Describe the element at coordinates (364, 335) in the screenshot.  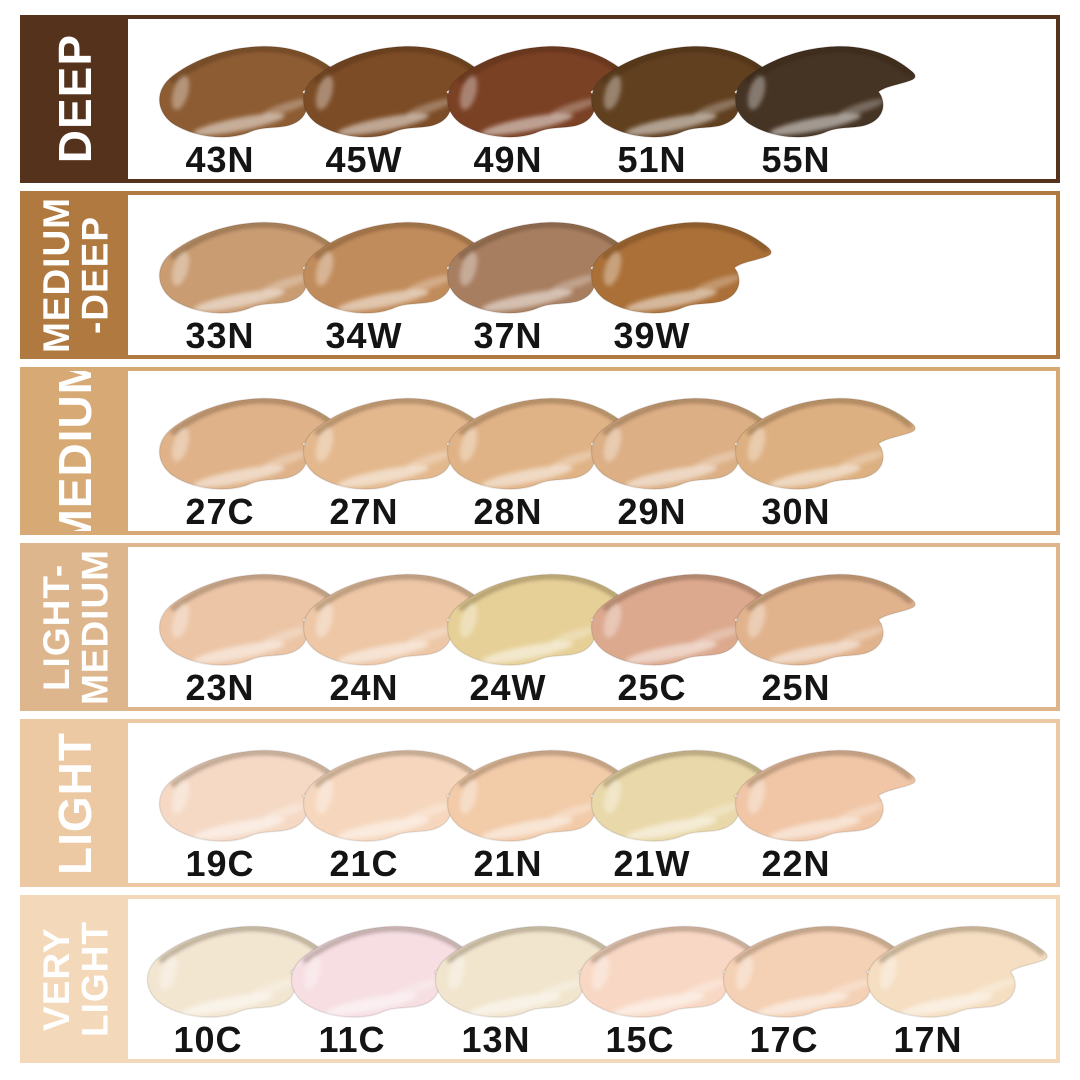
I see `shade-code-label: 34W` at that location.